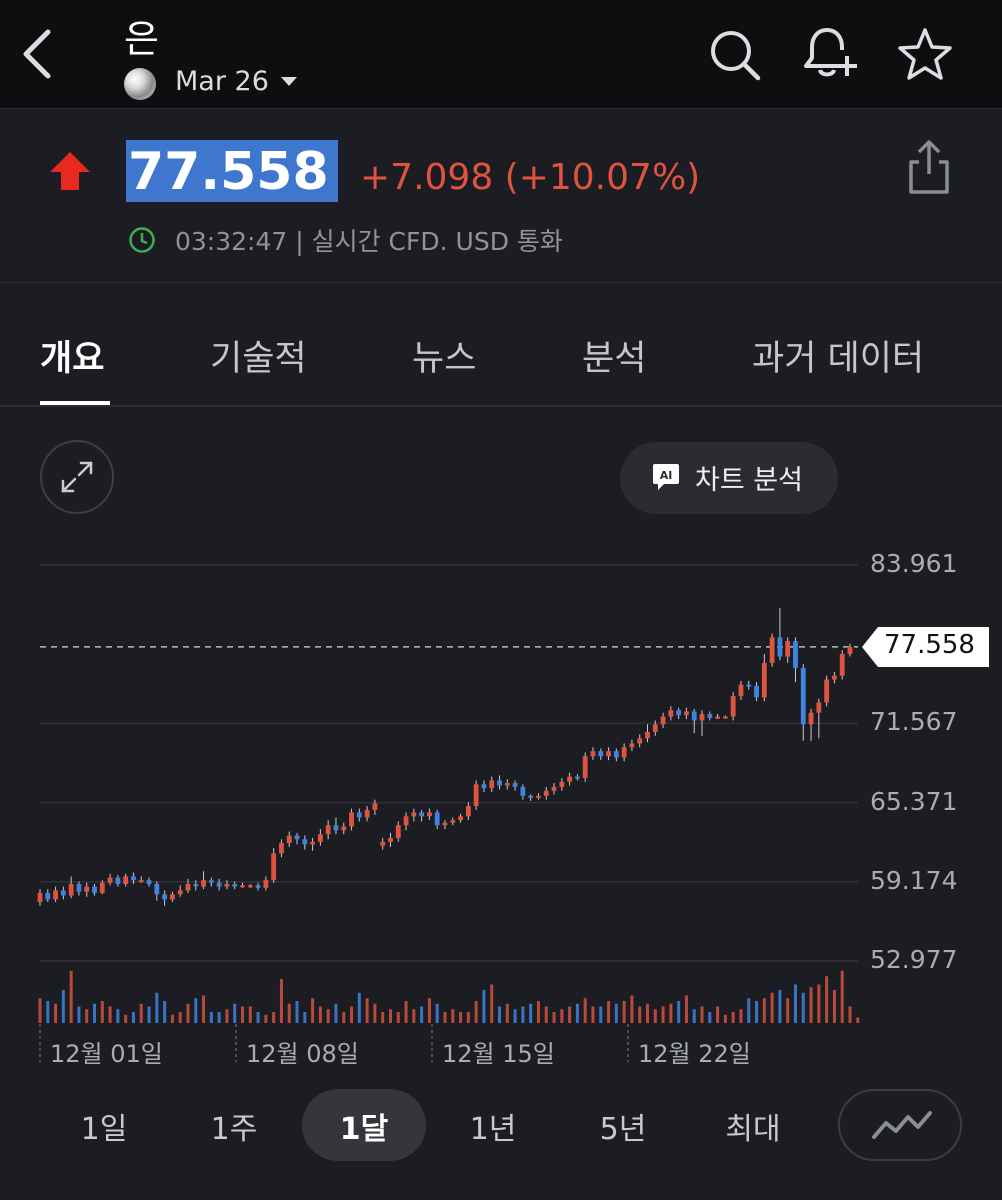 This screenshot has width=1002, height=1200. Describe the element at coordinates (222, 81) in the screenshot. I see `contract-month-selector: Mar 26` at that location.